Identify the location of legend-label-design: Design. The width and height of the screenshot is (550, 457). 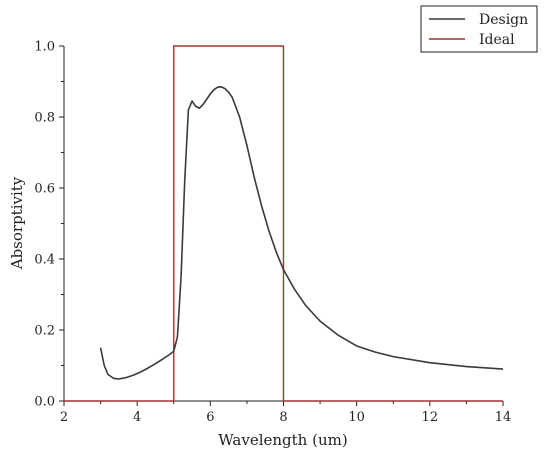
(503, 20).